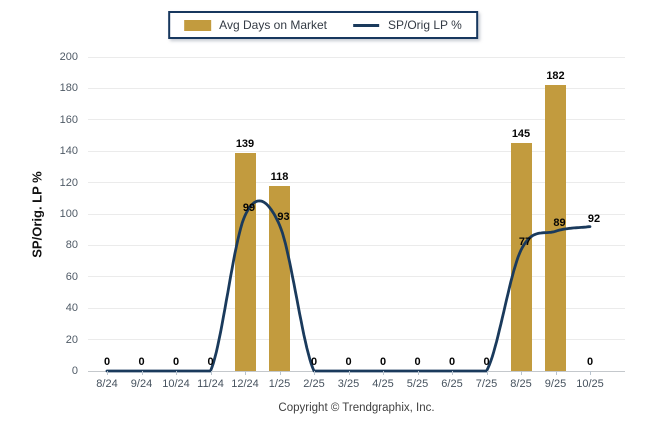  I want to click on bar-value-label-10/25: 0, so click(590, 362).